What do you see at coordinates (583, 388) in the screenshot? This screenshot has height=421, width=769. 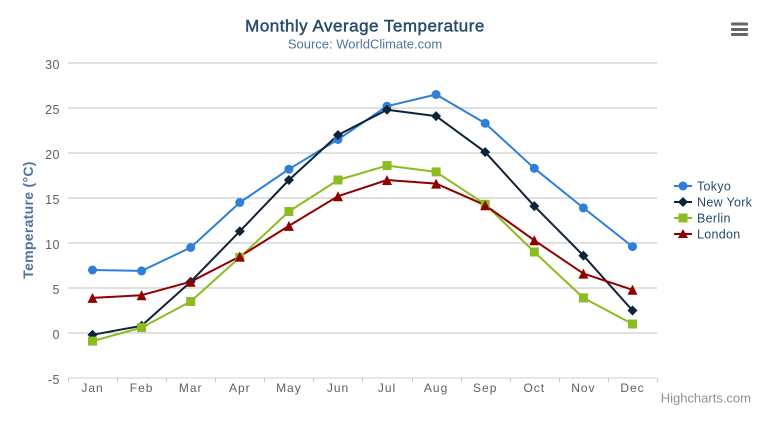 I see `svg-text: Nov` at bounding box center [583, 388].